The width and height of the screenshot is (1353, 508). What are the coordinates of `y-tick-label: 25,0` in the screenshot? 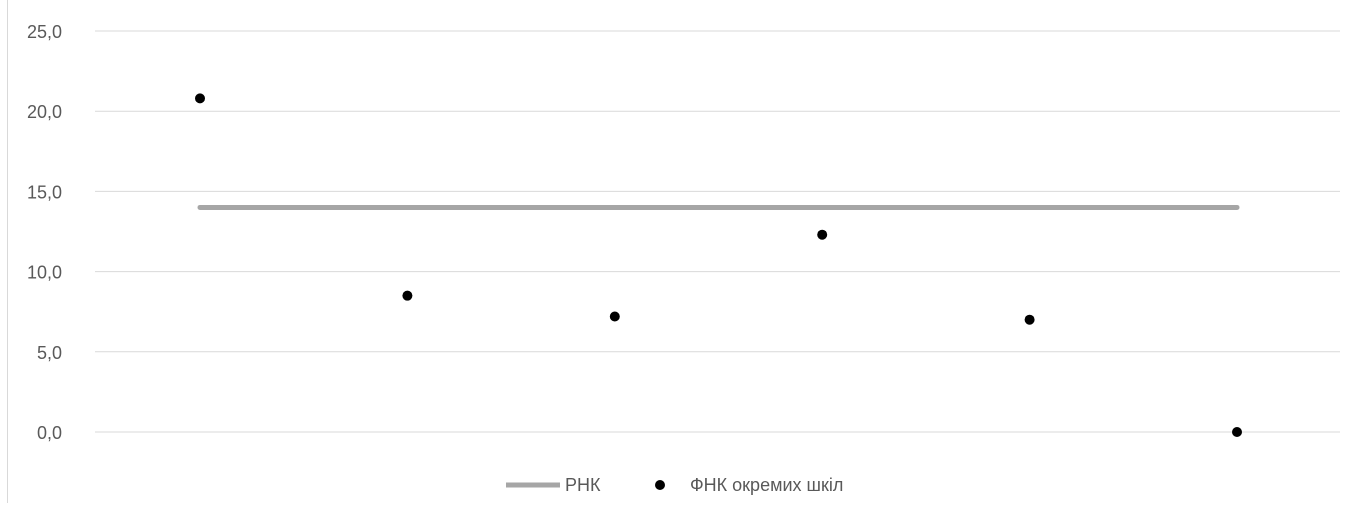 It's located at (44, 32).